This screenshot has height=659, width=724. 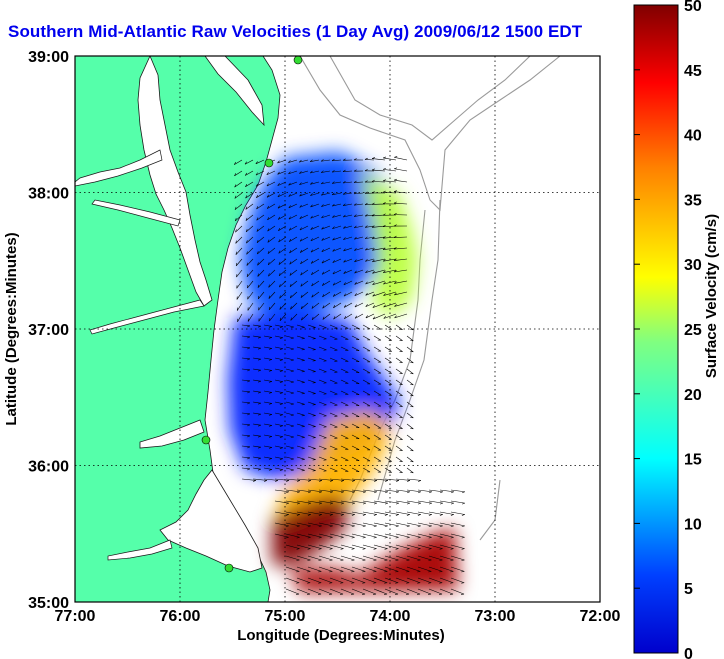 I want to click on colorbar-tick-label: 40, so click(x=693, y=136).